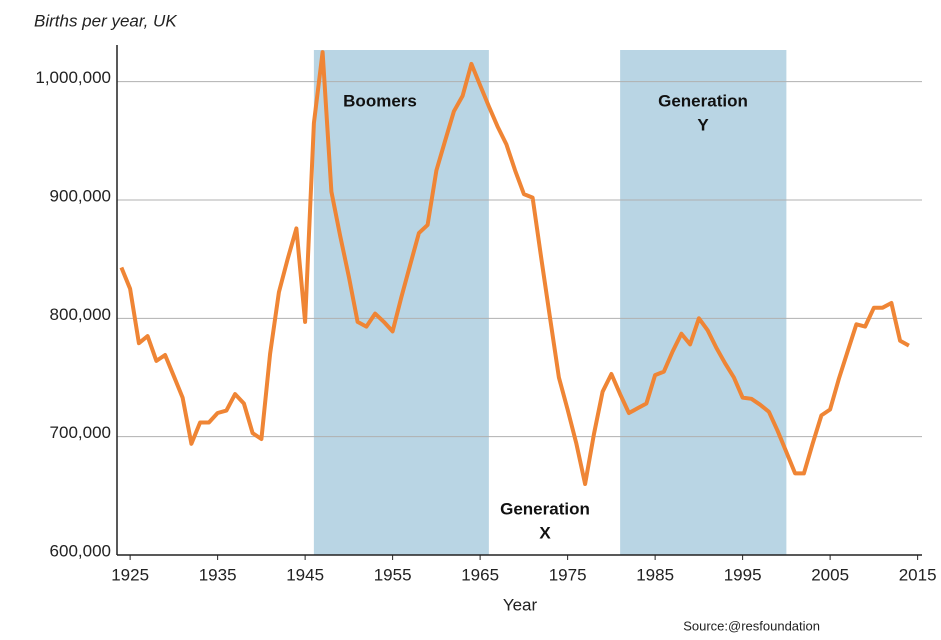 The image size is (941, 640). Describe the element at coordinates (568, 574) in the screenshot. I see `x-tick-label: 1975` at that location.